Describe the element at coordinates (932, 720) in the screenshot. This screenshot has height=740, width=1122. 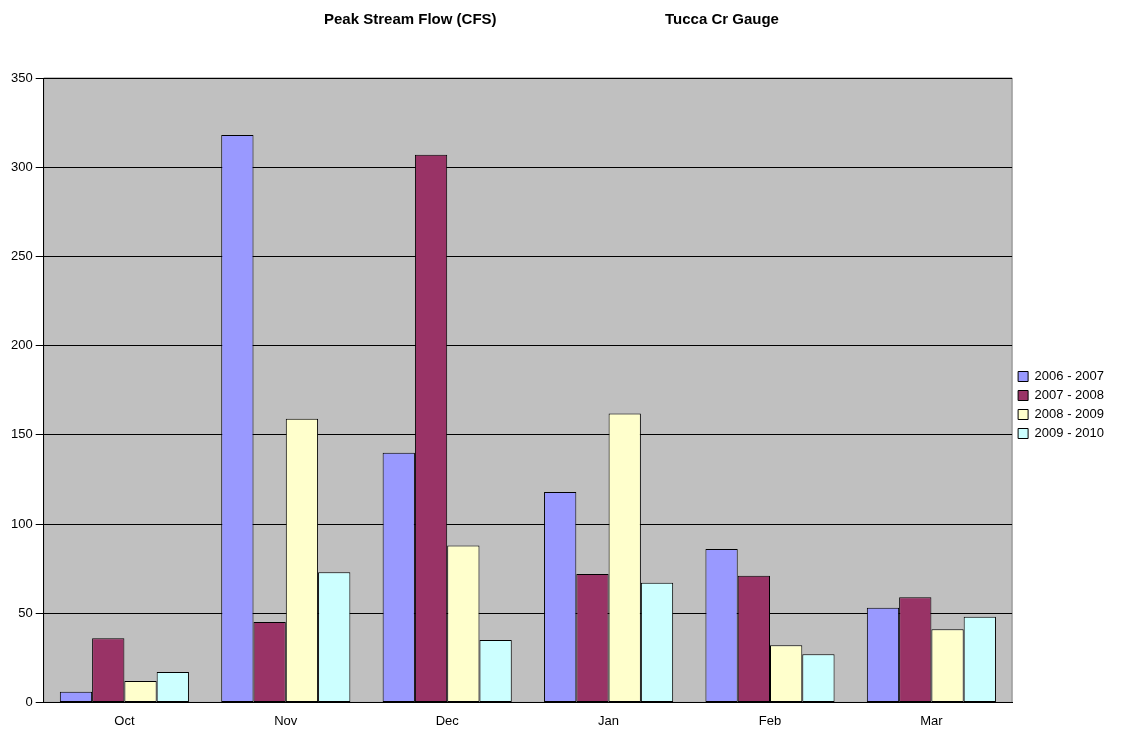
I see `x-tick-label: Mar` at that location.